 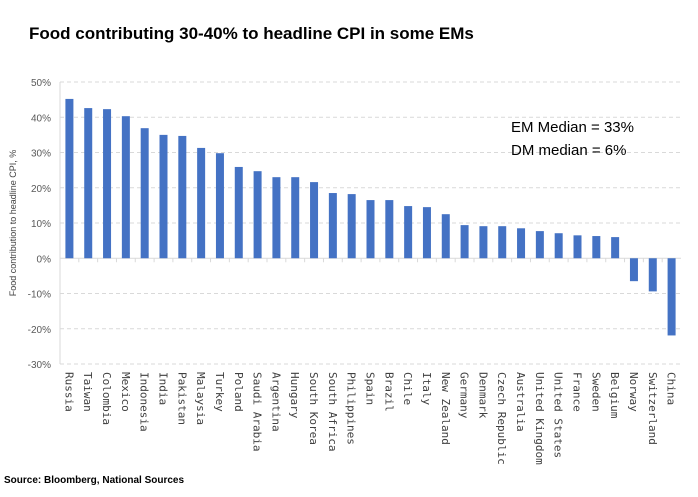 I want to click on bar-sweden, so click(x=596, y=247).